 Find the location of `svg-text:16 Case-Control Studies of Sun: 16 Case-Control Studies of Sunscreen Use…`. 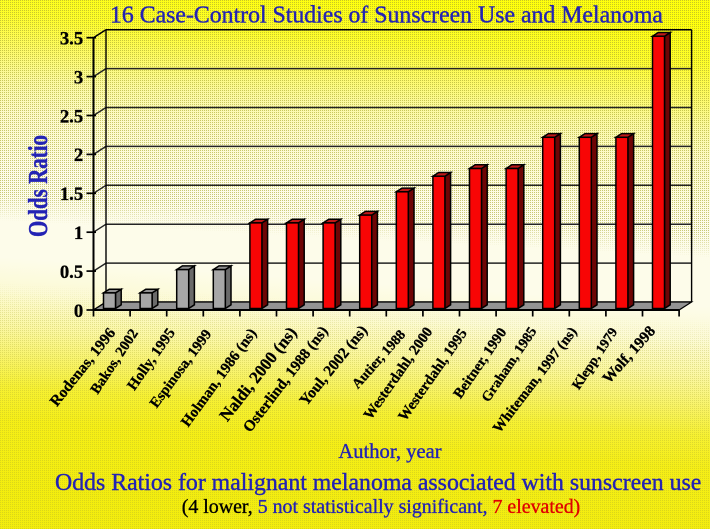

svg-text:16 Case-Control Studies of Sun: 16 Case-Control Studies of Sunscreen Use… is located at coordinates (386, 15).